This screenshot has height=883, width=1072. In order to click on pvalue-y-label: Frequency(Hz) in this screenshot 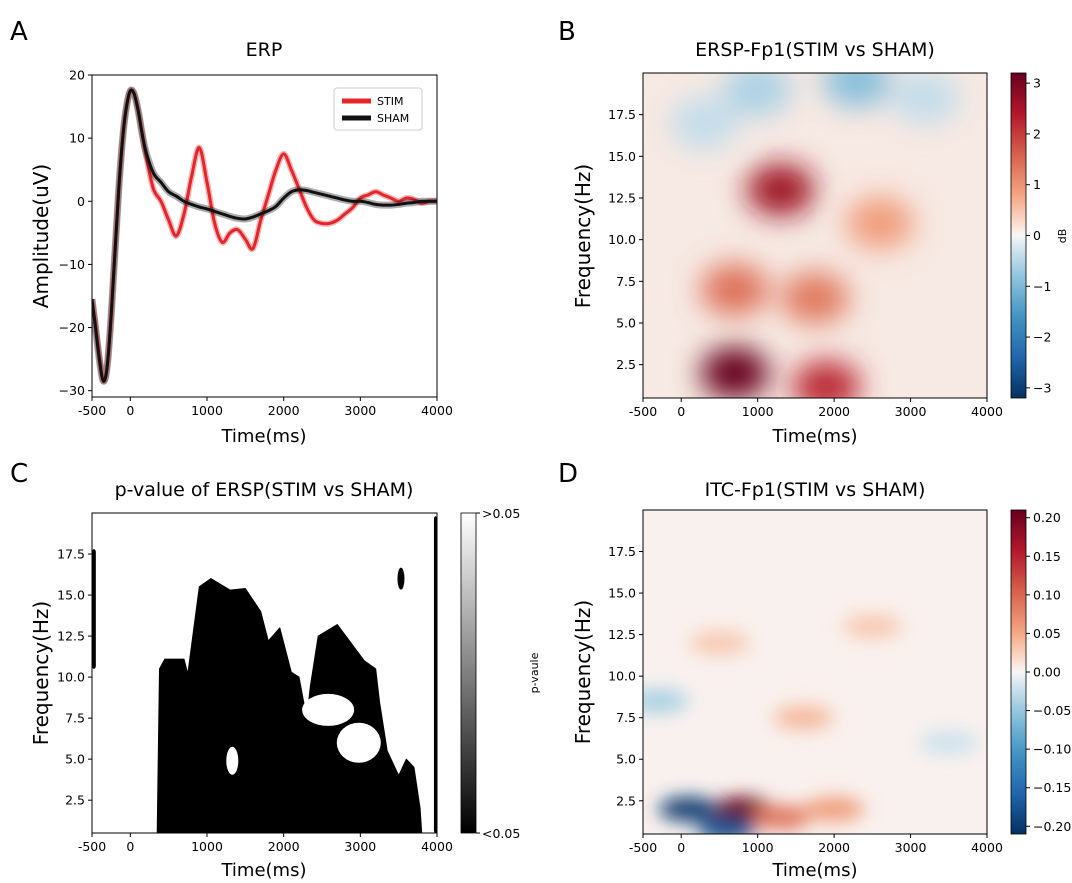, I will do `click(41, 673)`.